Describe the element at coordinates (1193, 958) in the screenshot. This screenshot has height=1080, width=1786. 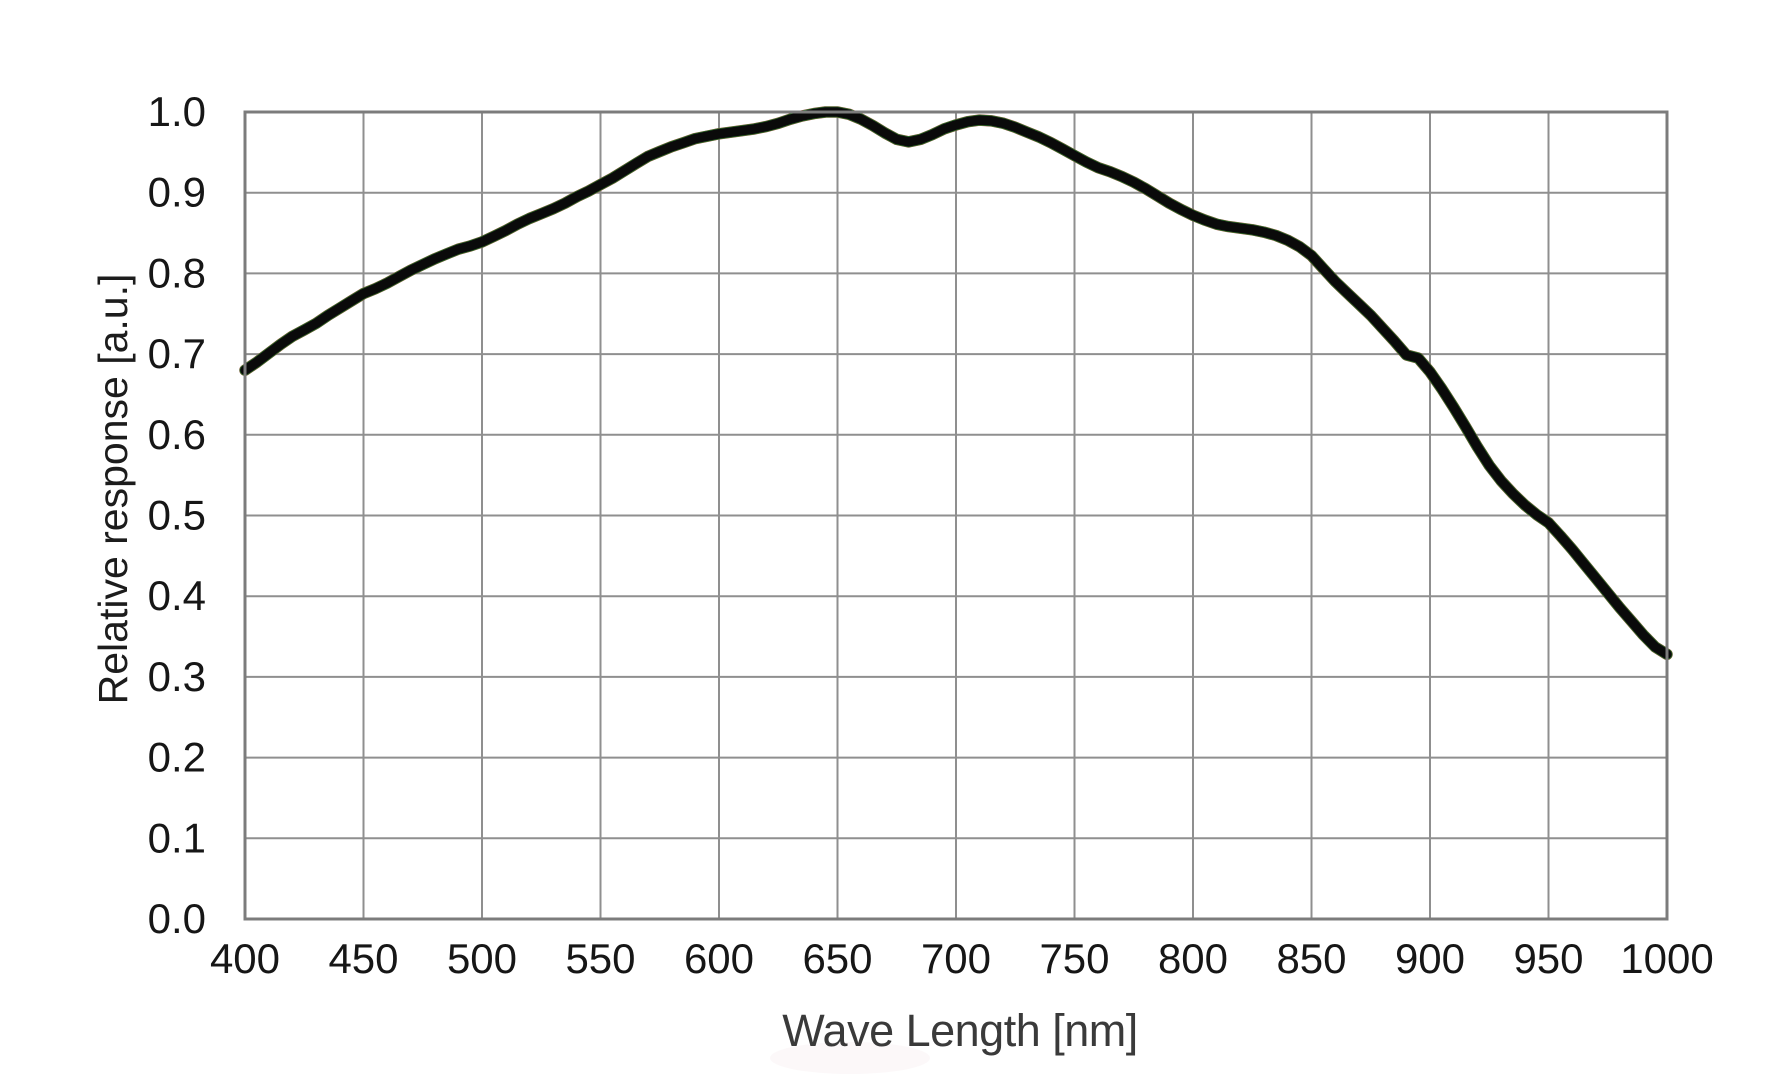
I see `x-tick-label: 800` at that location.